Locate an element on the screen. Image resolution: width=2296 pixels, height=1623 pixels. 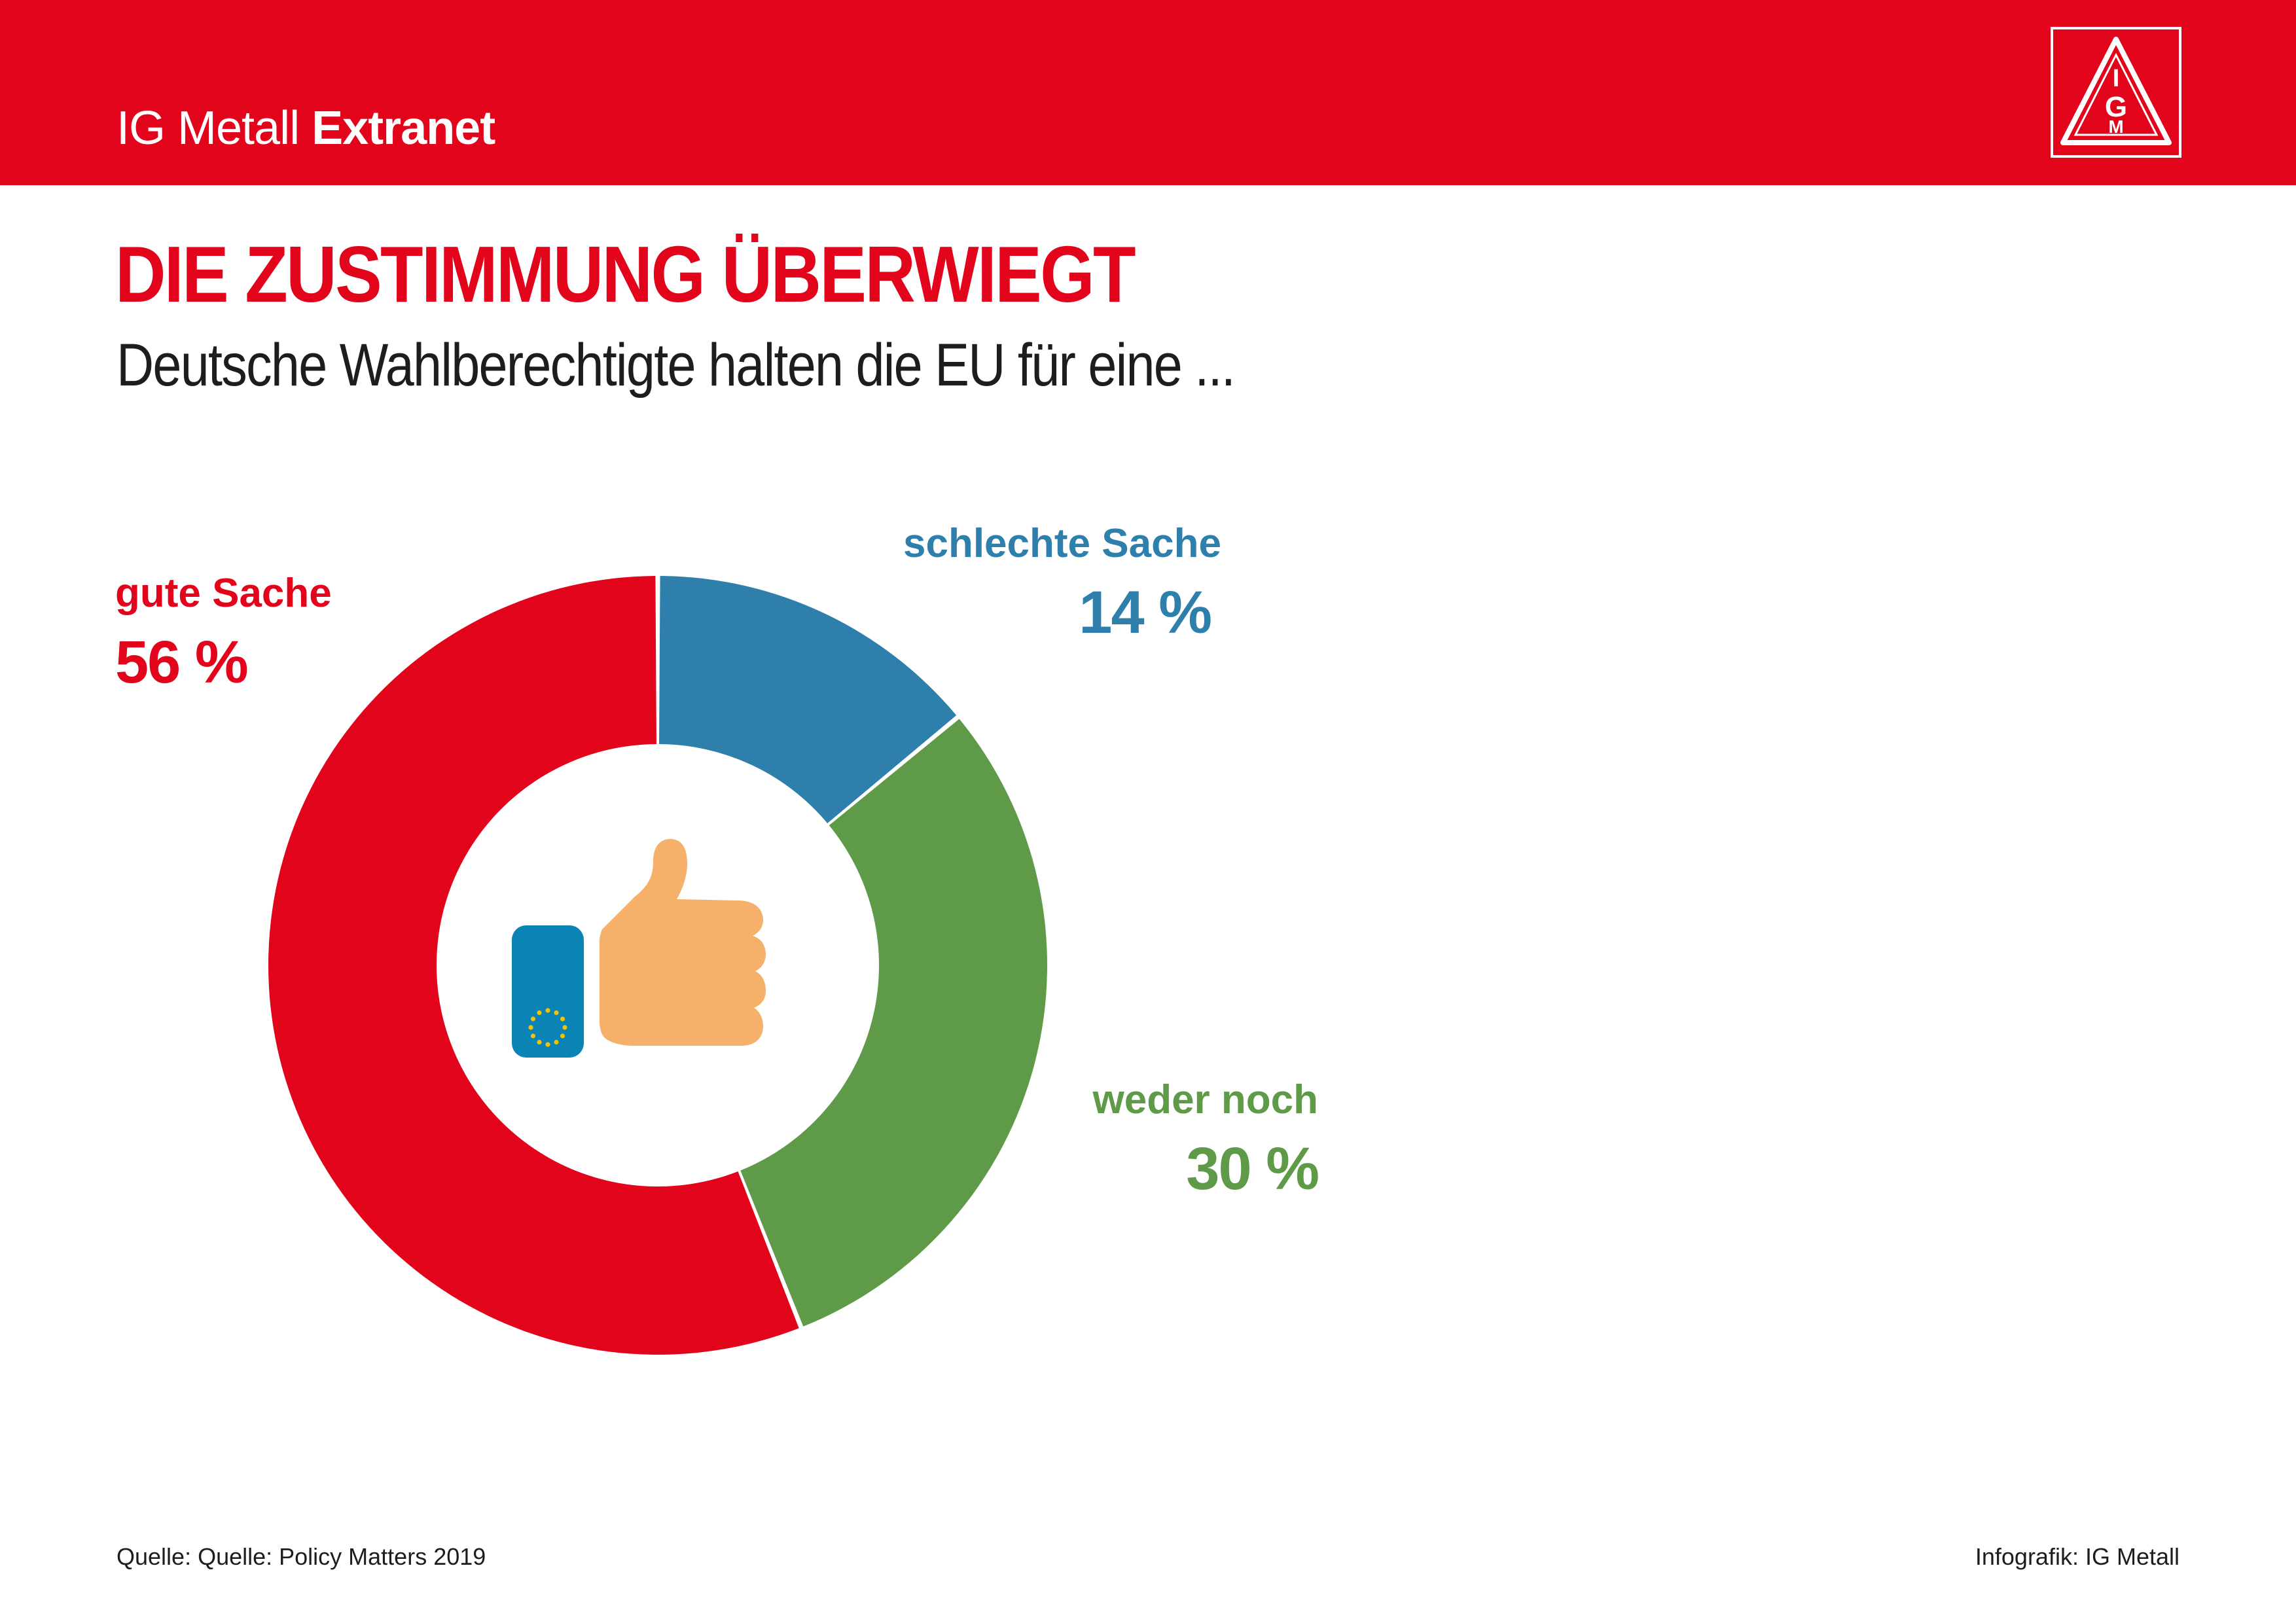
donut-slice-weder-noch is located at coordinates (893, 1023).